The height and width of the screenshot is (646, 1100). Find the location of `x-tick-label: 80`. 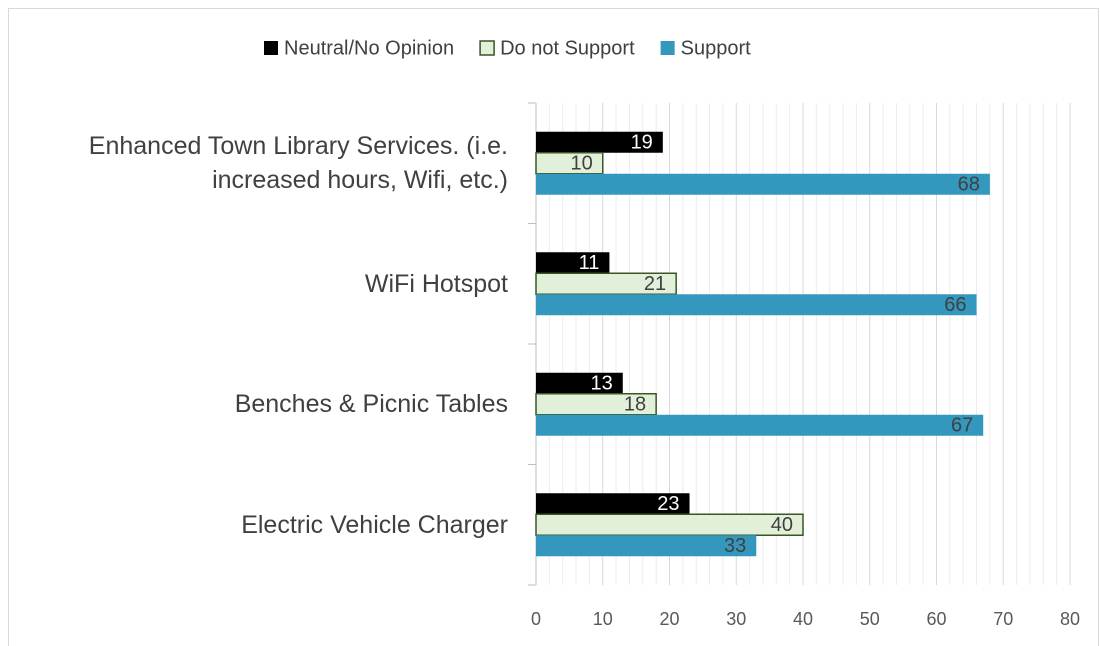

x-tick-label: 80 is located at coordinates (1070, 619).